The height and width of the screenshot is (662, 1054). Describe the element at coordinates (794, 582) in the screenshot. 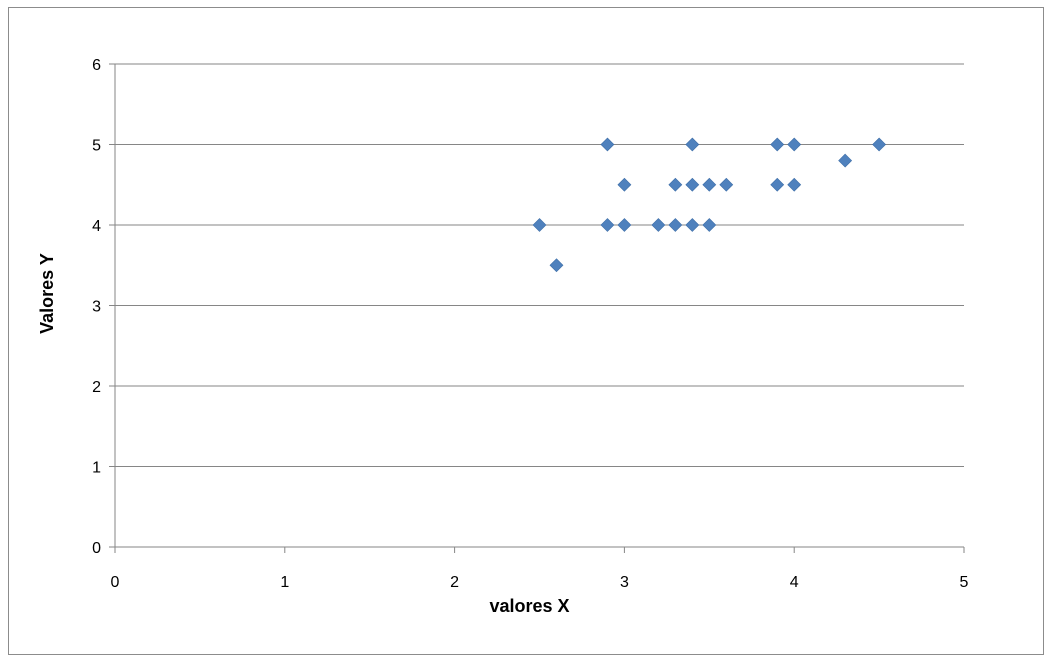

I see `x-tick-label: 4` at that location.